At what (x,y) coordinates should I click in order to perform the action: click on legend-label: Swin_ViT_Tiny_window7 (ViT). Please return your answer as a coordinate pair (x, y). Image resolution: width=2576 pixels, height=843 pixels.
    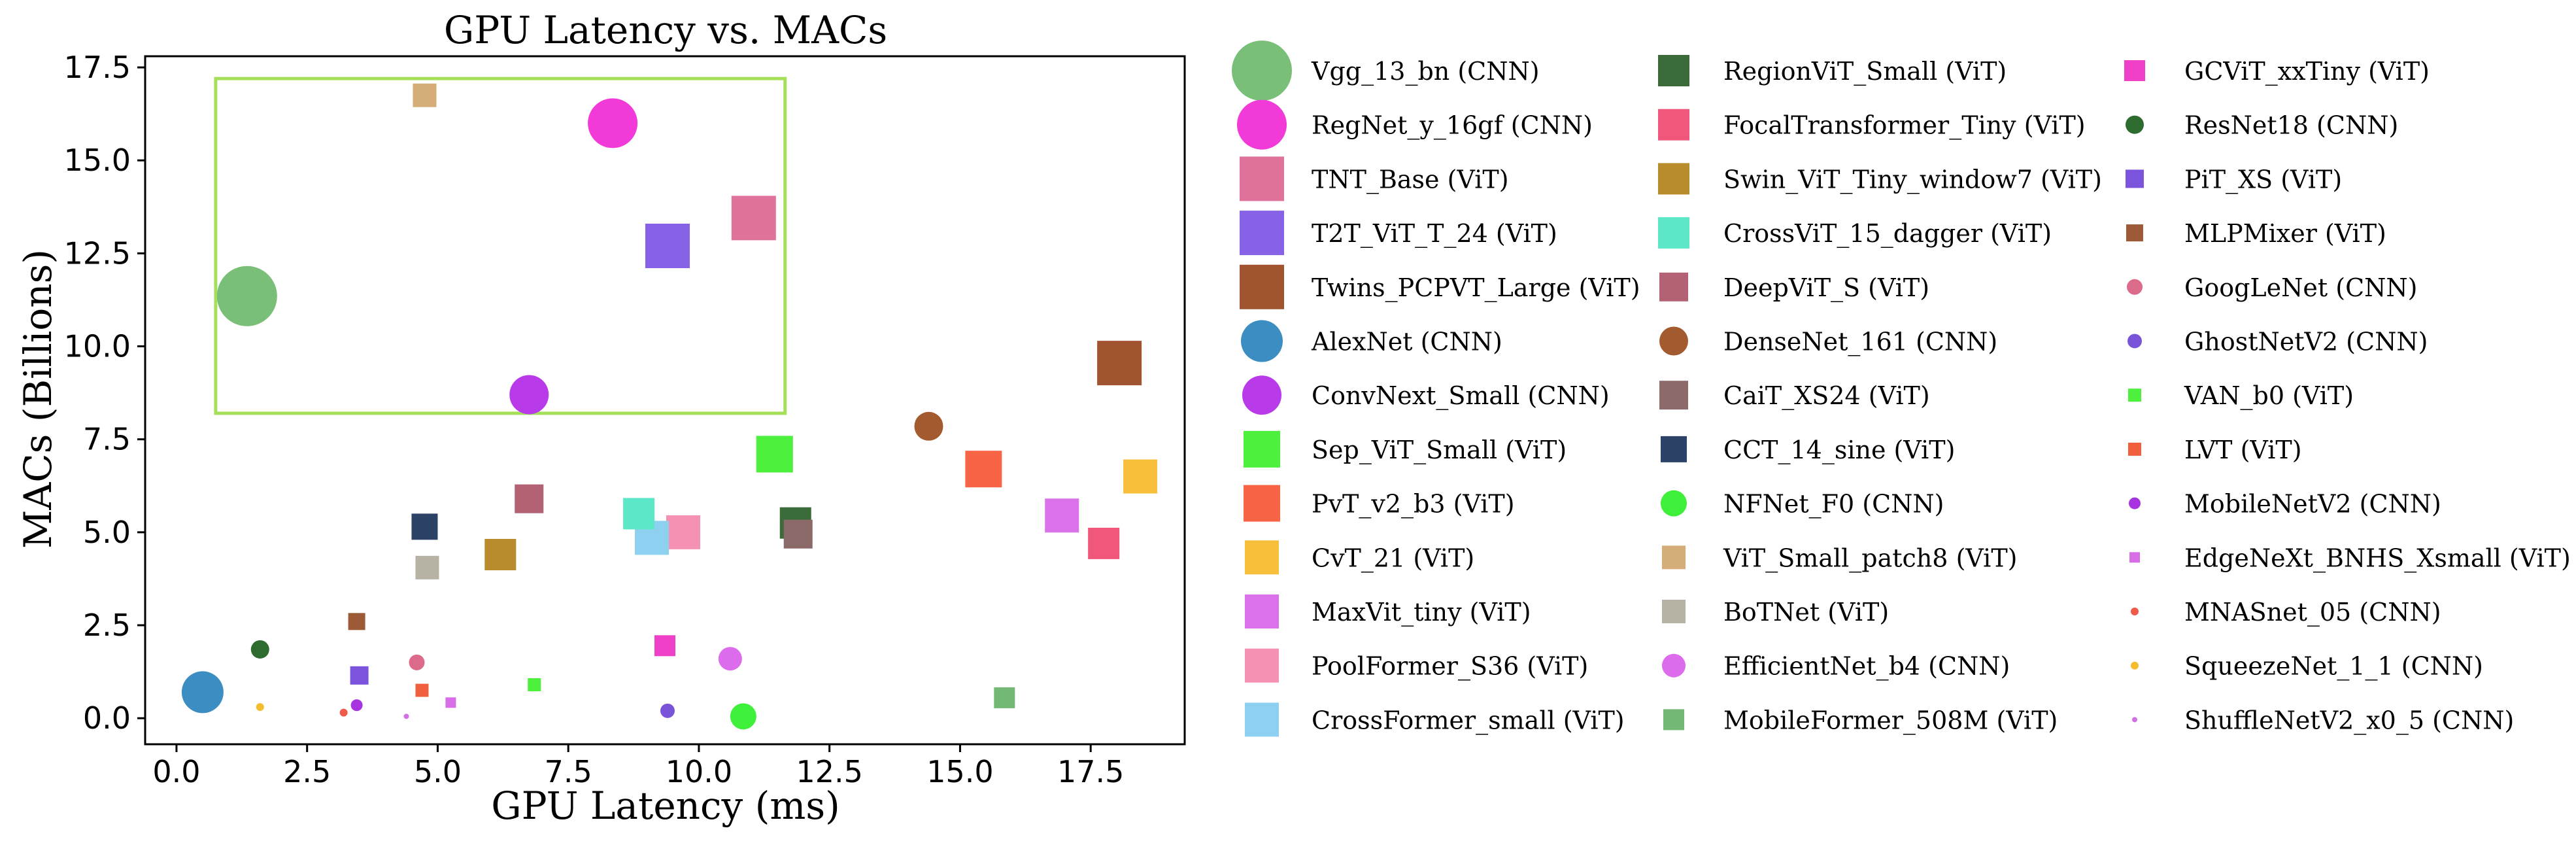
    Looking at the image, I should click on (1912, 179).